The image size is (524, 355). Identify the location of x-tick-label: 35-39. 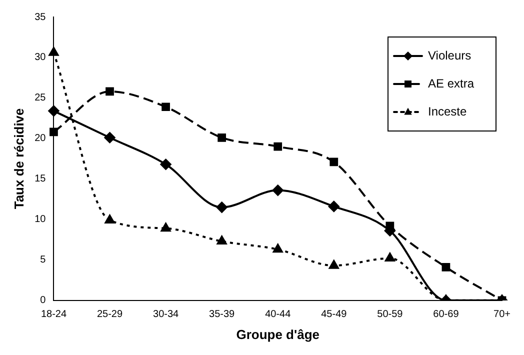
(222, 314).